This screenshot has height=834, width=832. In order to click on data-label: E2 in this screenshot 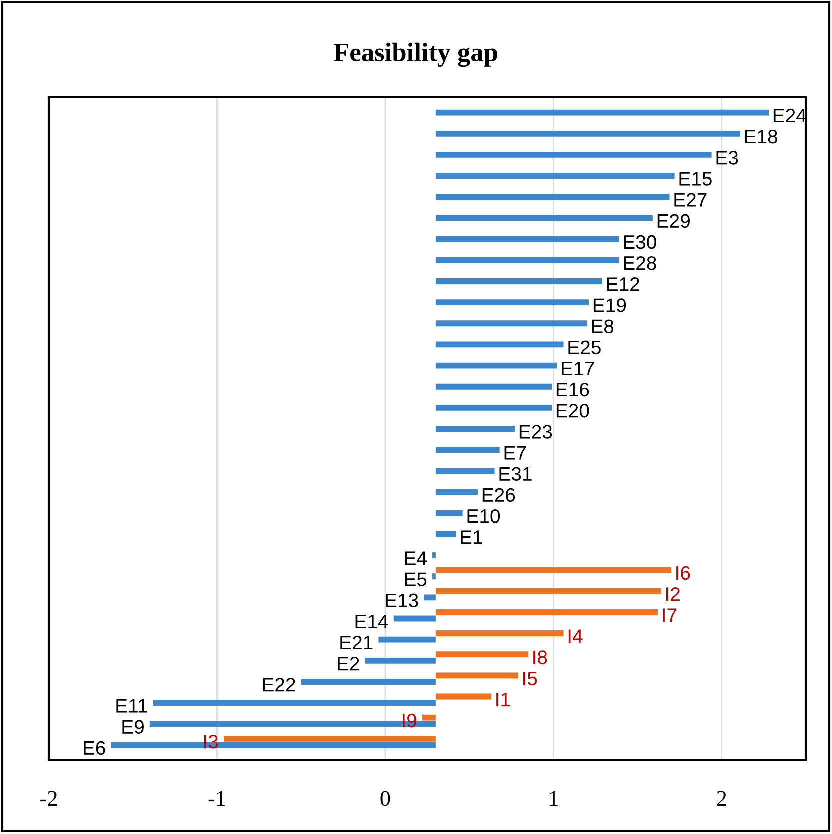, I will do `click(349, 664)`.